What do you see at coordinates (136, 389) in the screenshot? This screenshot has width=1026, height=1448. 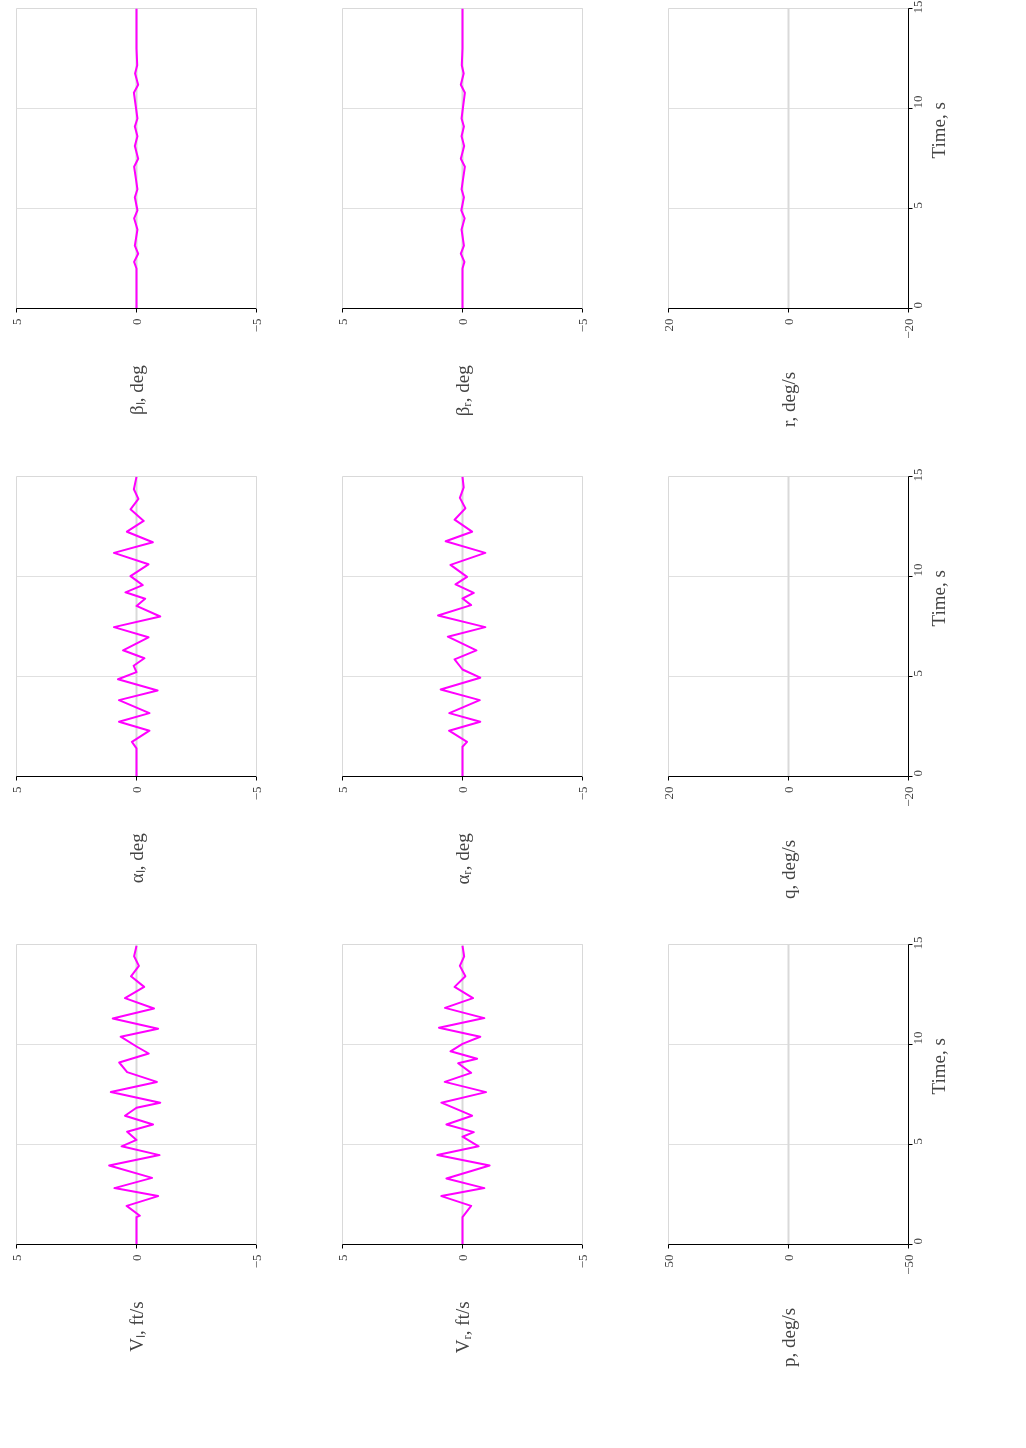 I see `text: βₗ, deg` at bounding box center [136, 389].